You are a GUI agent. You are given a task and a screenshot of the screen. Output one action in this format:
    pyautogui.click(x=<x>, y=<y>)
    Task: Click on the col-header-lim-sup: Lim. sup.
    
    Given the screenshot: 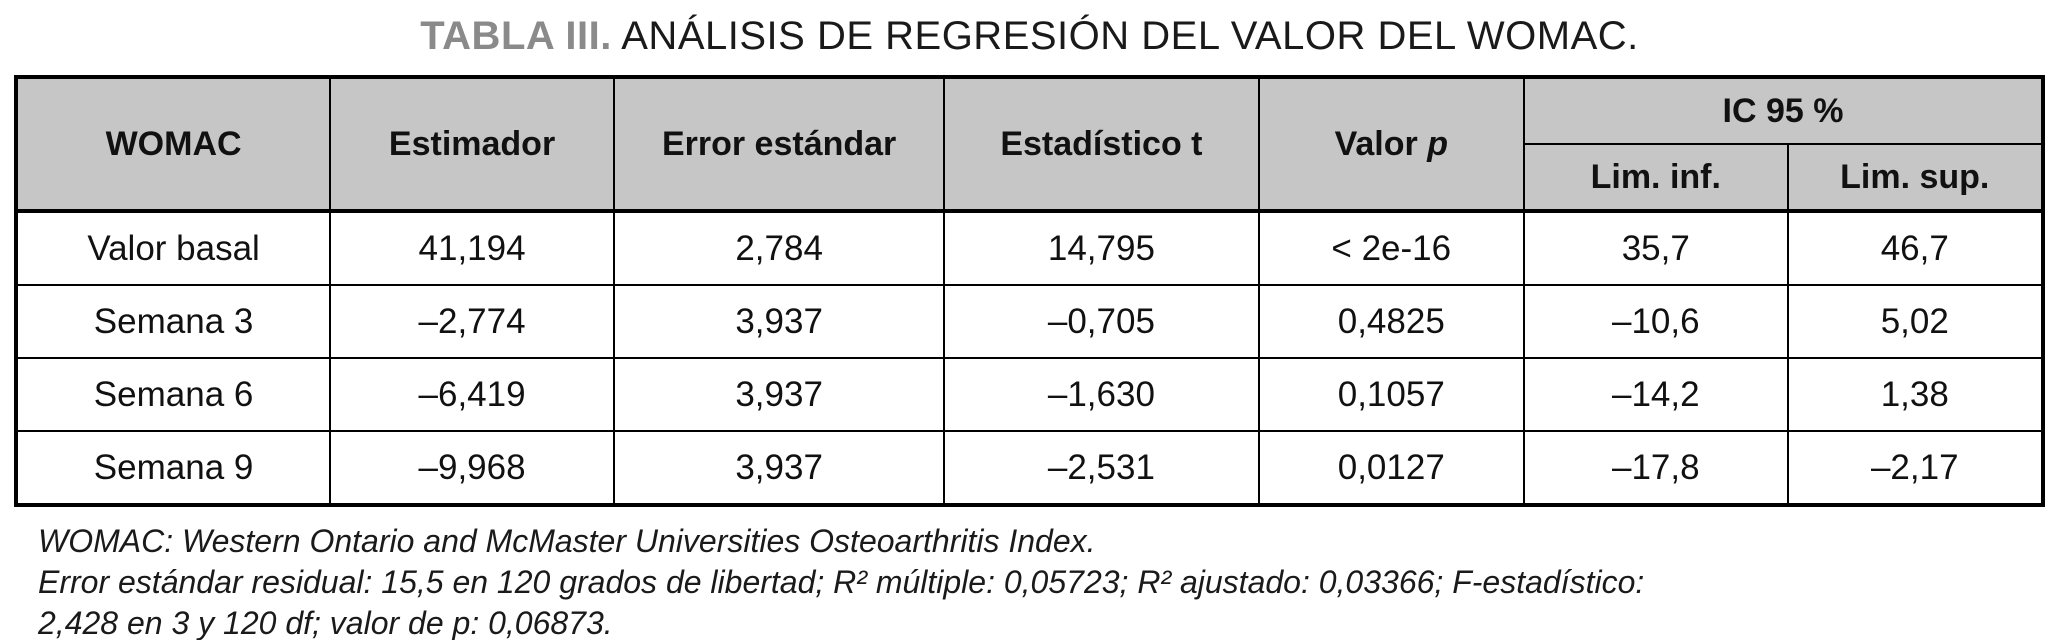 What is the action you would take?
    pyautogui.click(x=1915, y=177)
    